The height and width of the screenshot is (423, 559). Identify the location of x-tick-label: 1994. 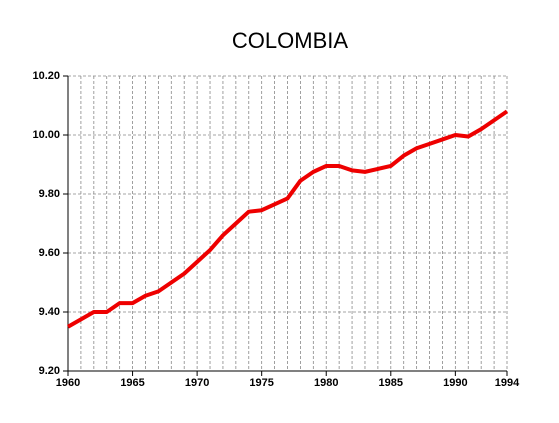
(507, 383).